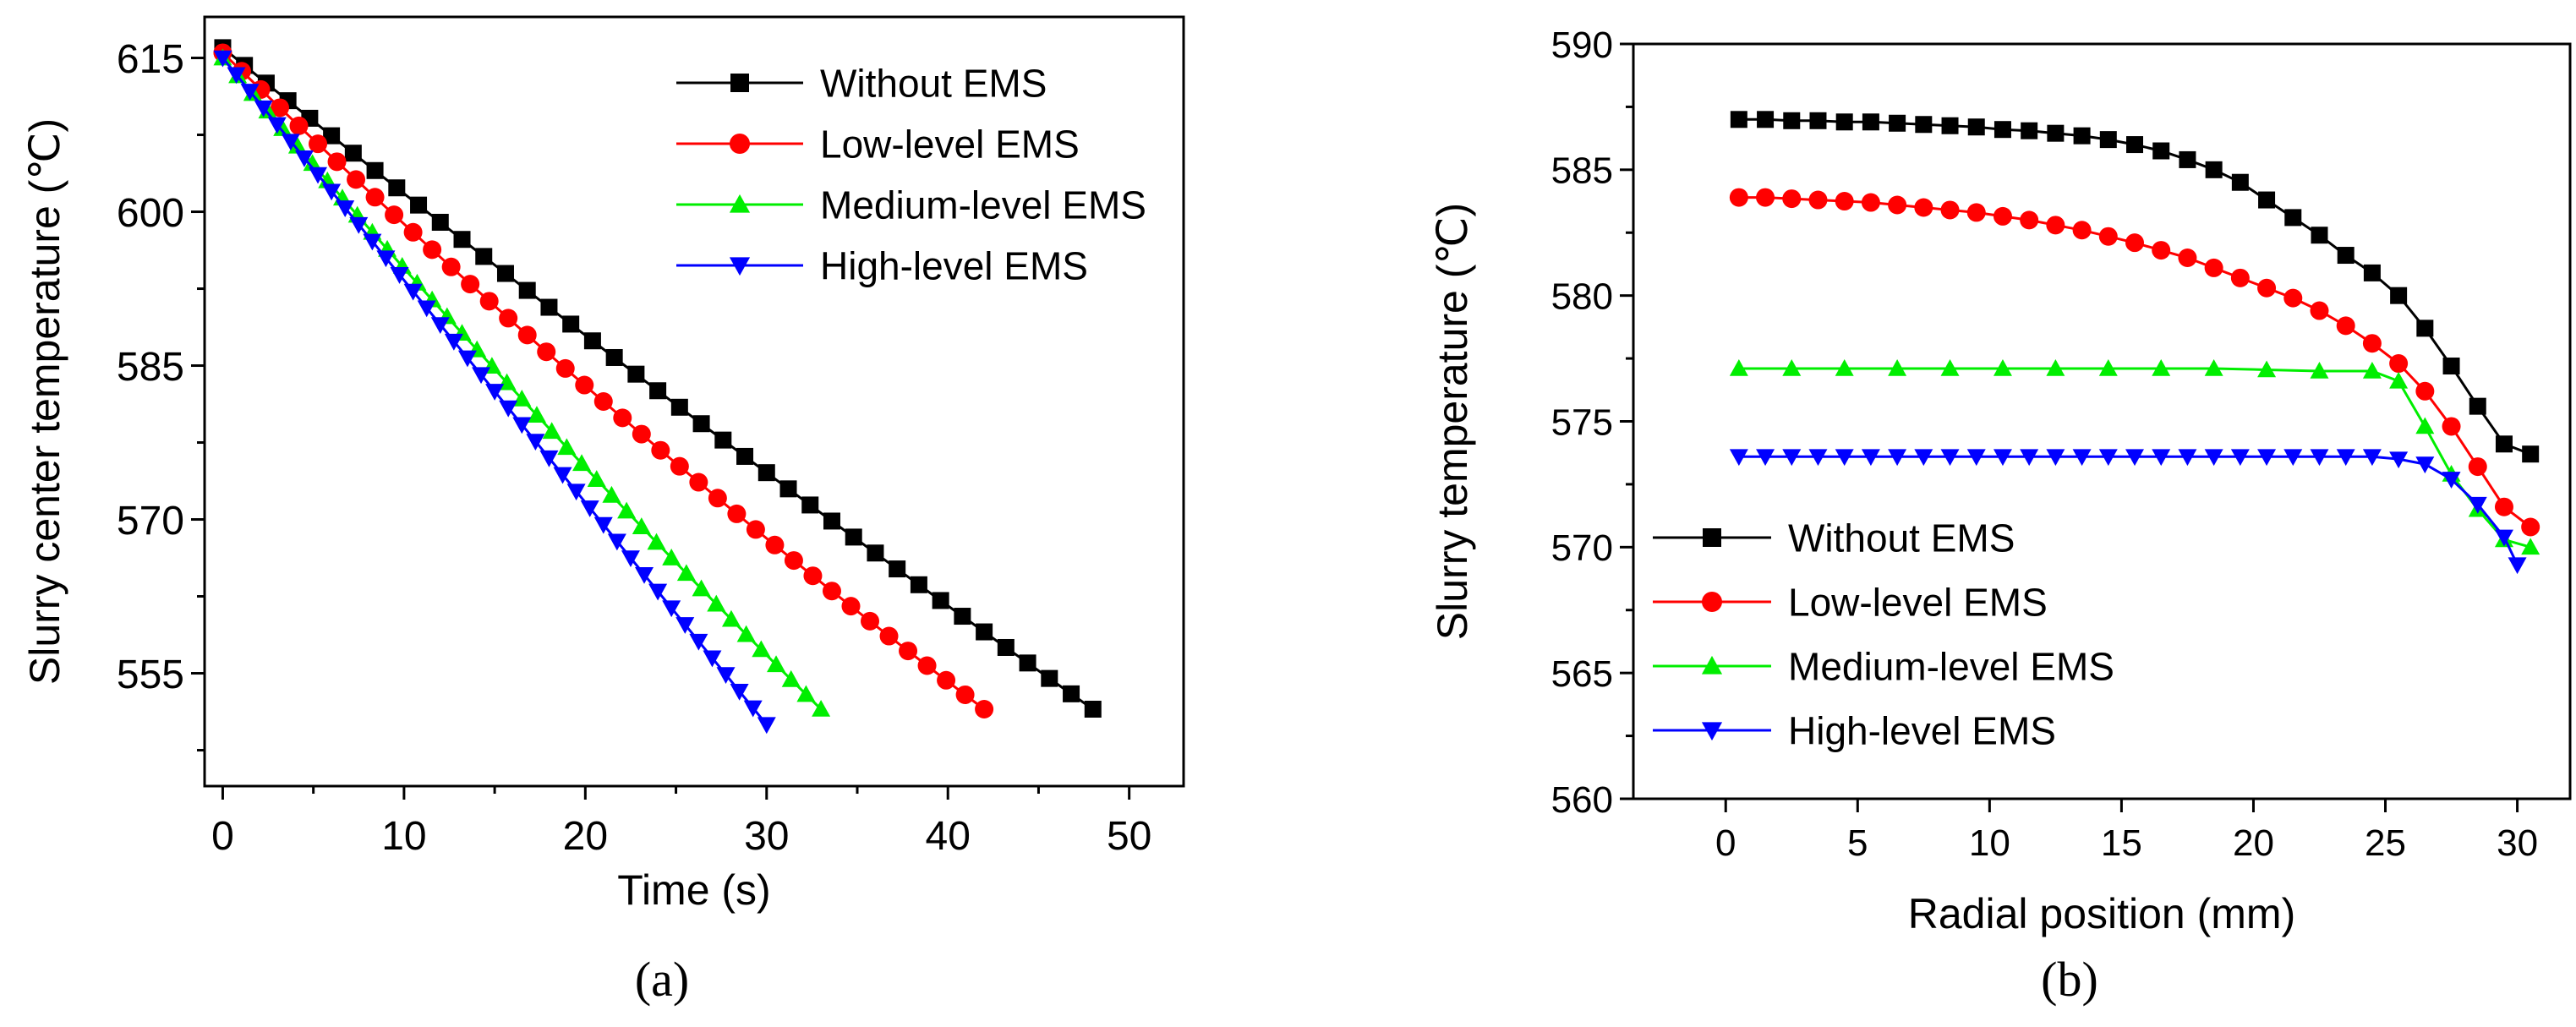 The height and width of the screenshot is (1027, 2576). I want to click on legend-label: Low-level EMS, so click(950, 145).